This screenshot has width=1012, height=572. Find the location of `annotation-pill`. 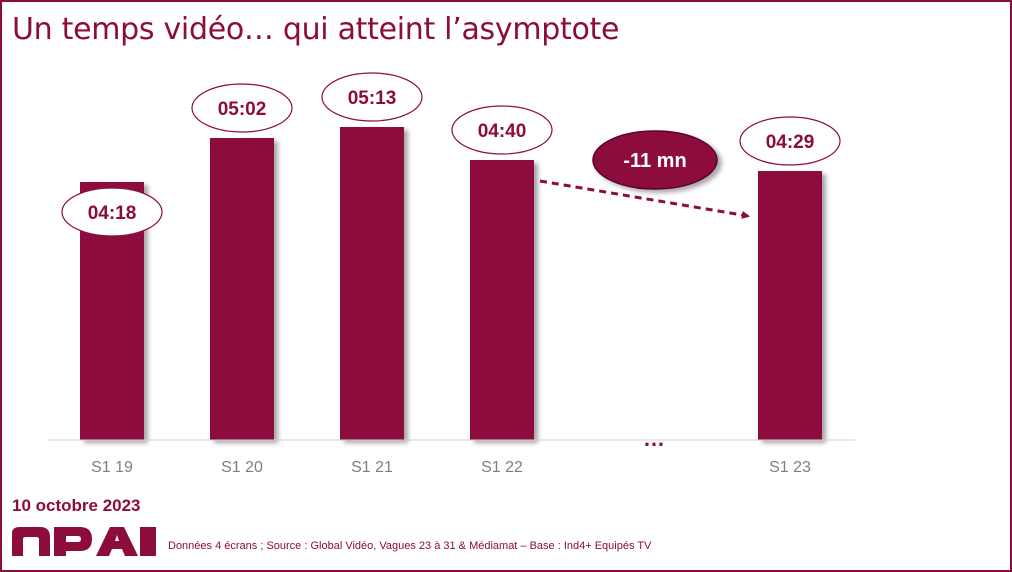

annotation-pill is located at coordinates (655, 160).